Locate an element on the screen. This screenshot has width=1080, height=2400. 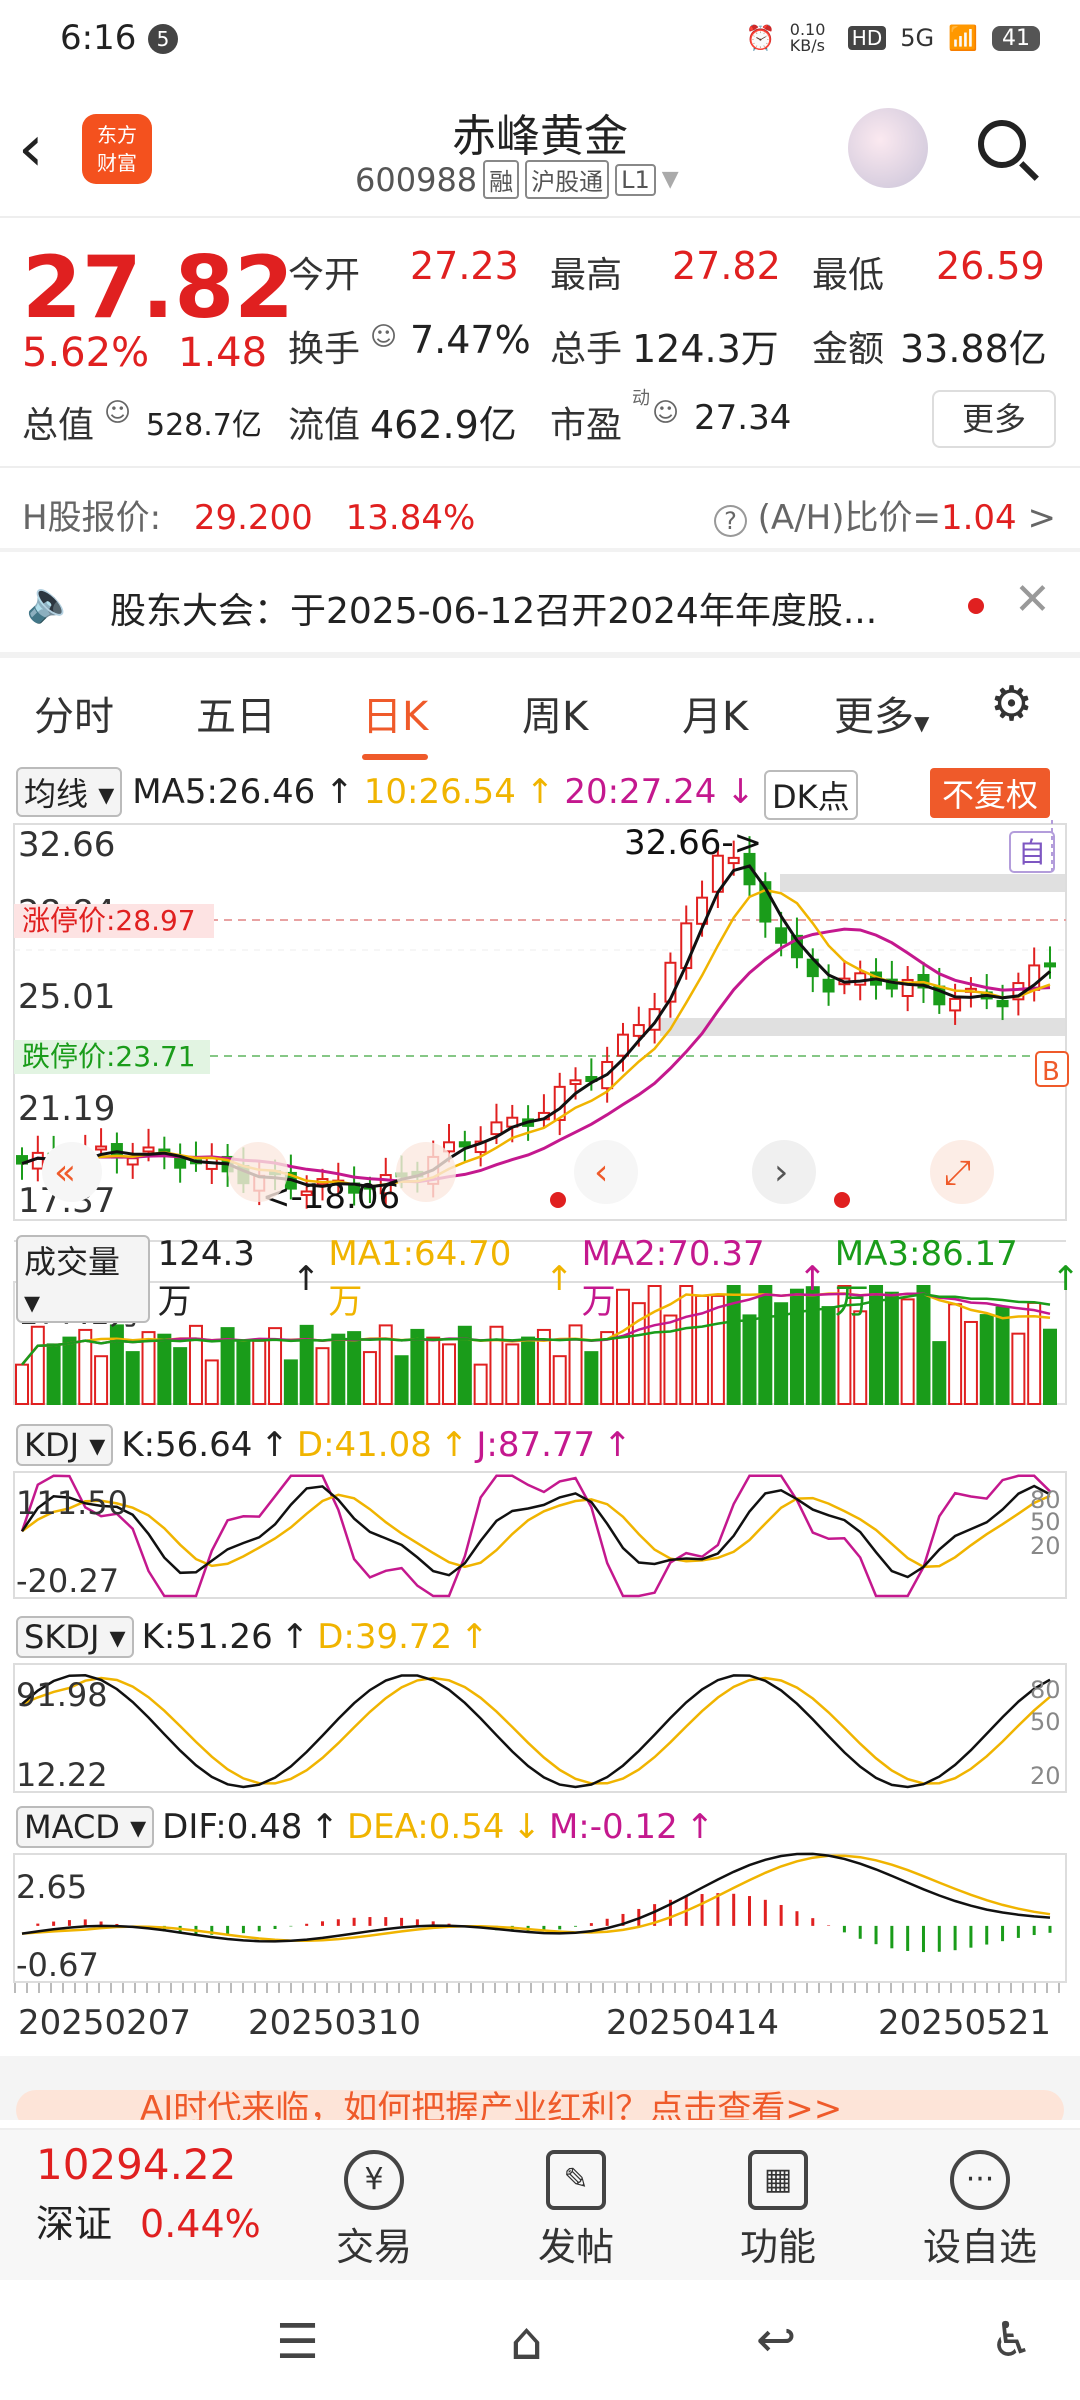
volume-selector-label: 成交量 is located at coordinates (72, 1261).